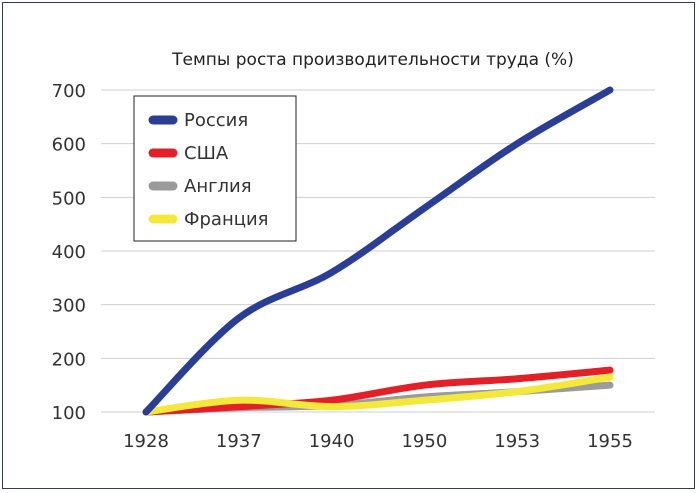  What do you see at coordinates (69, 306) in the screenshot?
I see `y-tick-label: 300` at bounding box center [69, 306].